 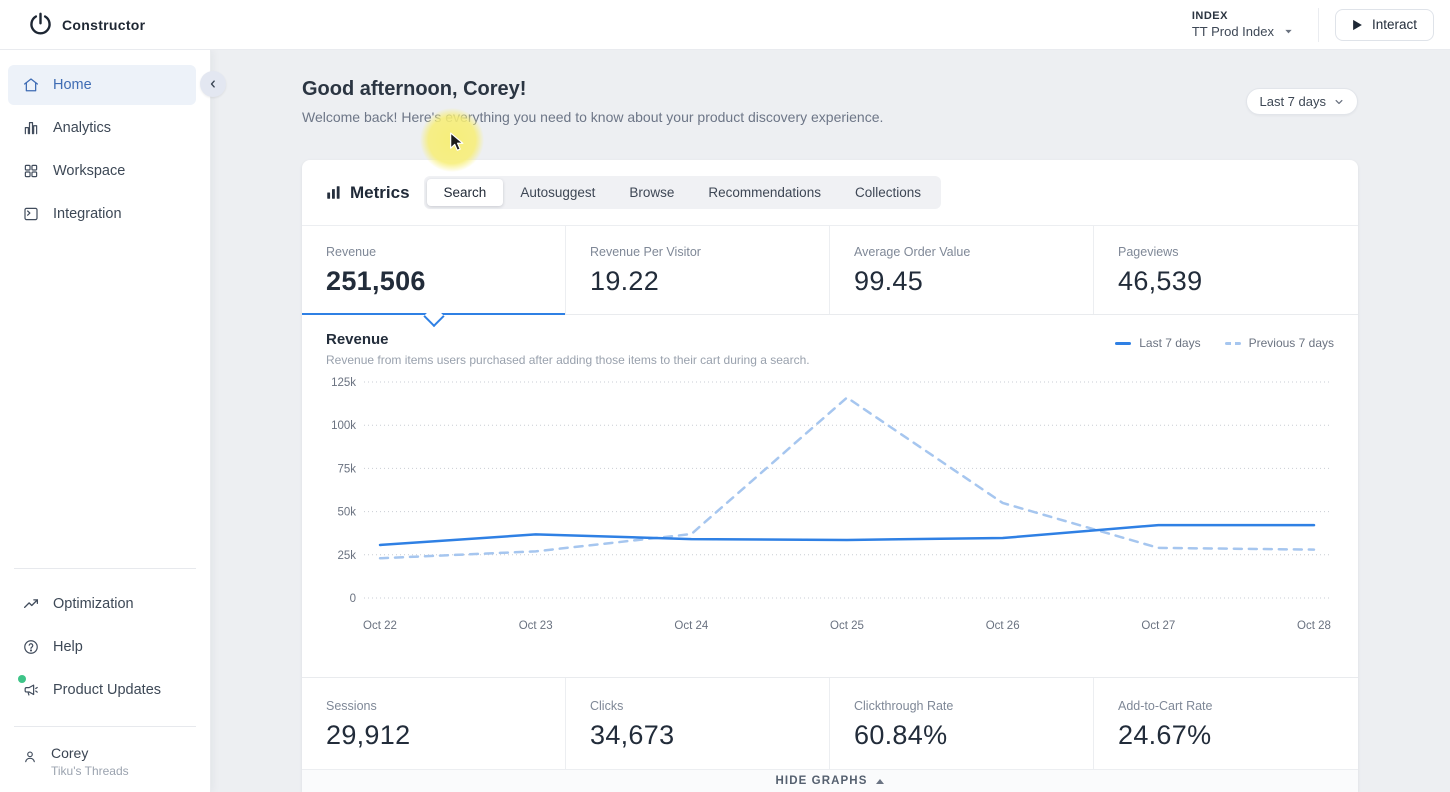 What do you see at coordinates (333, 192) in the screenshot?
I see `bar-chart-icon` at bounding box center [333, 192].